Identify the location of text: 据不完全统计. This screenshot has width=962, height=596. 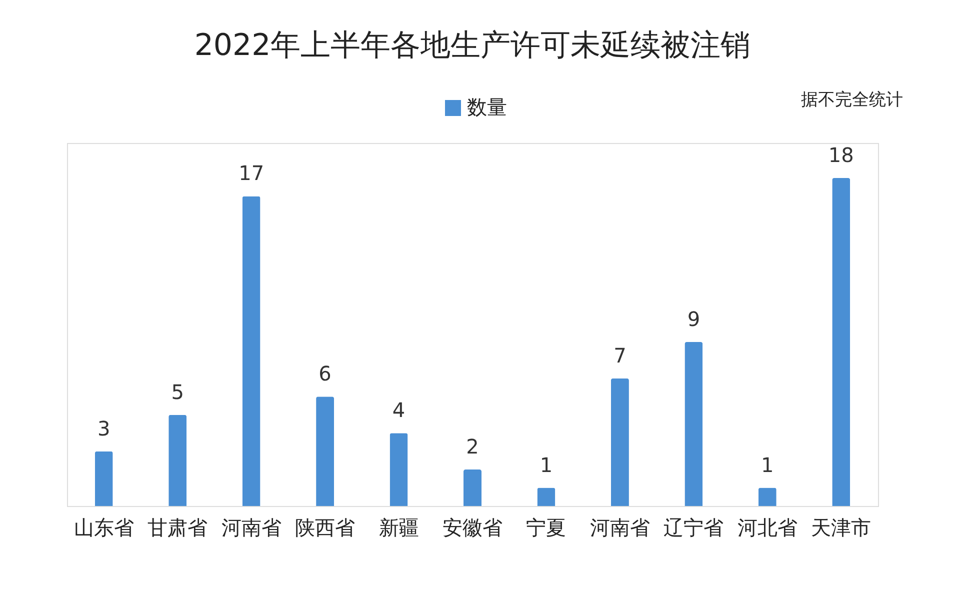
(852, 100).